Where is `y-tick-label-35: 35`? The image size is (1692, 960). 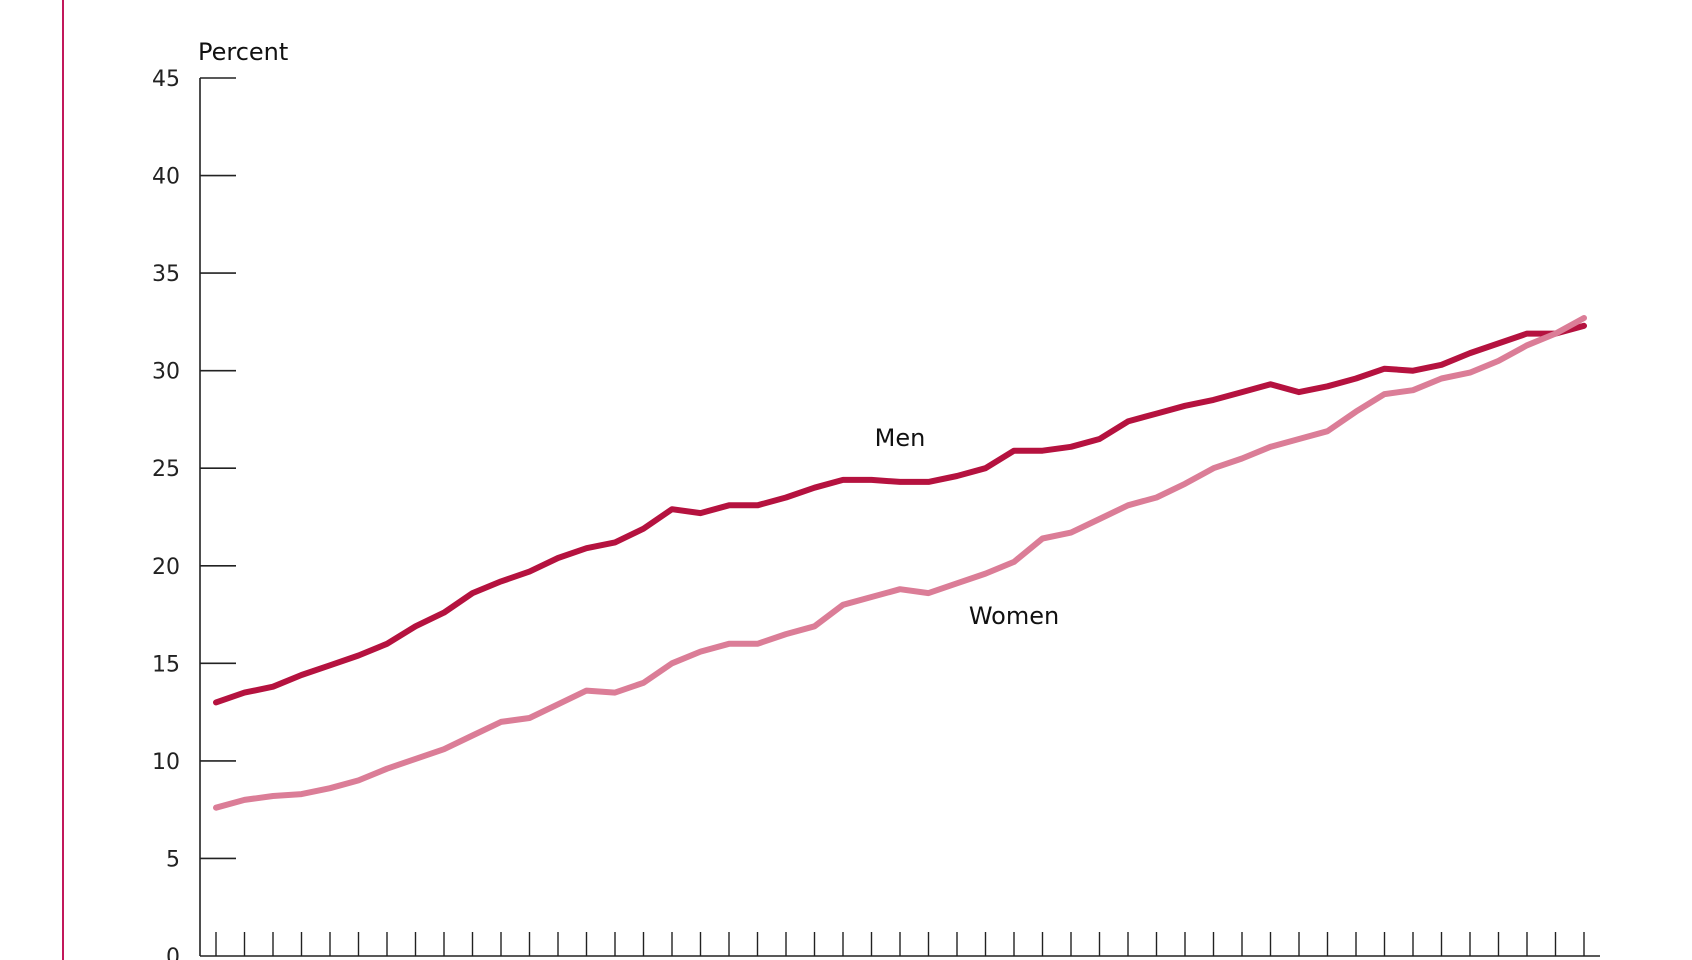 y-tick-label-35: 35 is located at coordinates (166, 274).